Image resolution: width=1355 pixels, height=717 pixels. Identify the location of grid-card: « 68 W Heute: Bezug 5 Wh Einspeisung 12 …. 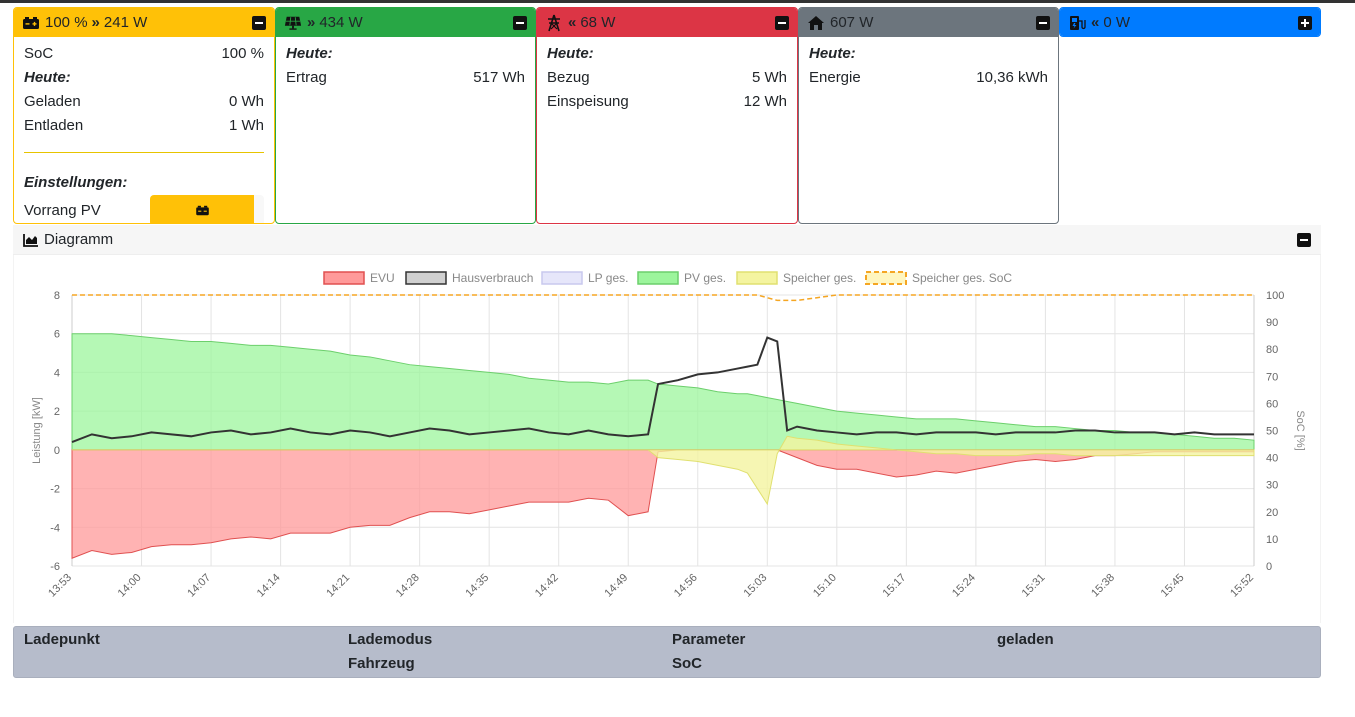
(667, 115).